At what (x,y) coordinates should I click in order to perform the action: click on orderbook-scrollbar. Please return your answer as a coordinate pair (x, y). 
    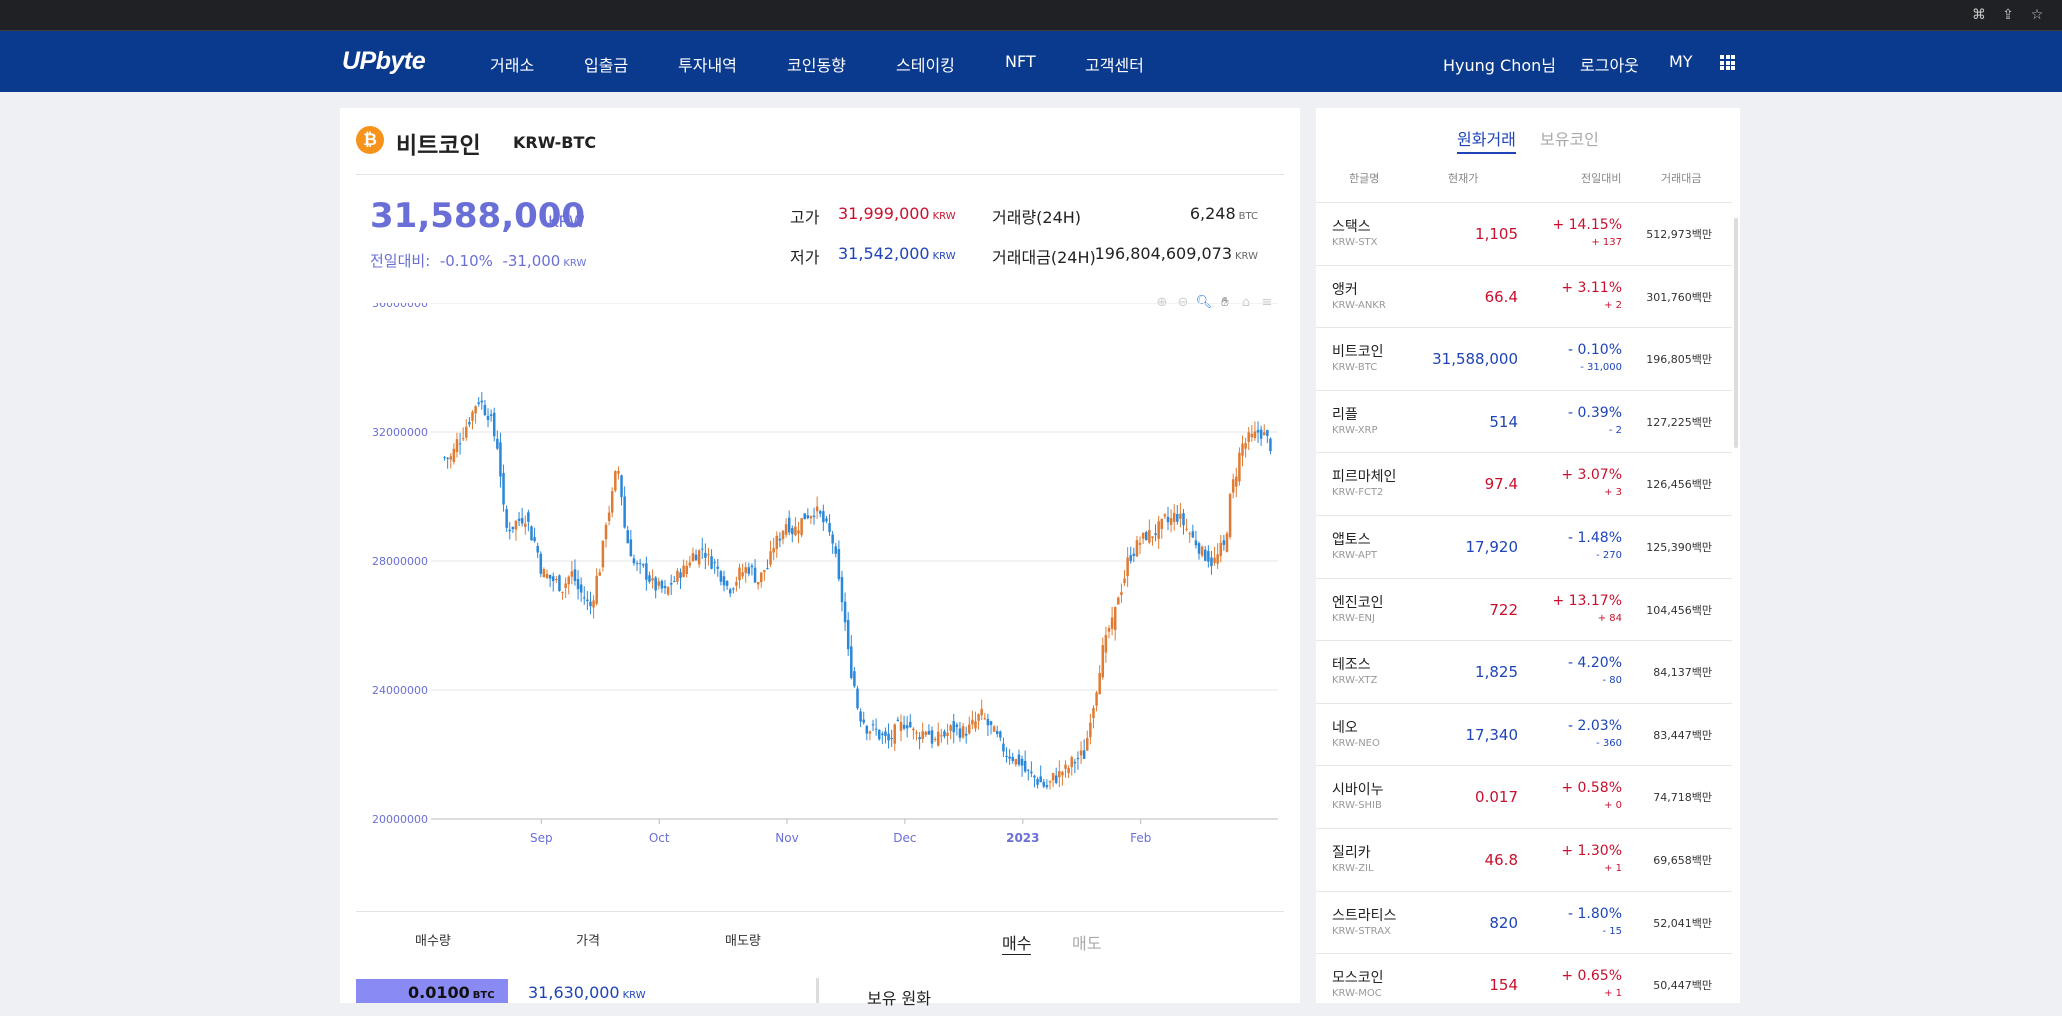
    Looking at the image, I should click on (817, 990).